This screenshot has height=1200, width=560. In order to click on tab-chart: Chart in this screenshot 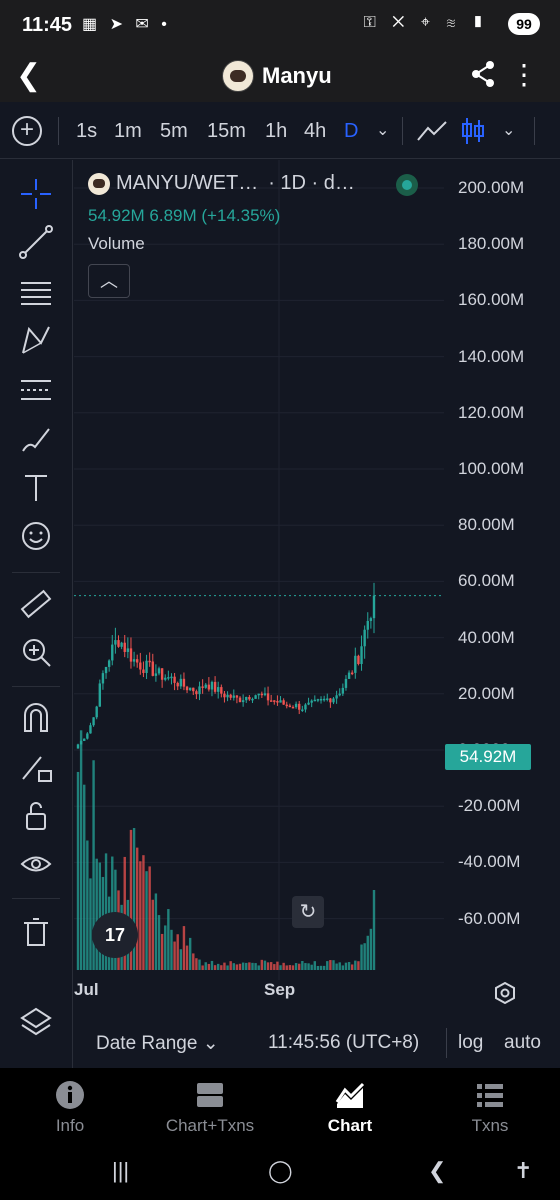, I will do `click(350, 1108)`.